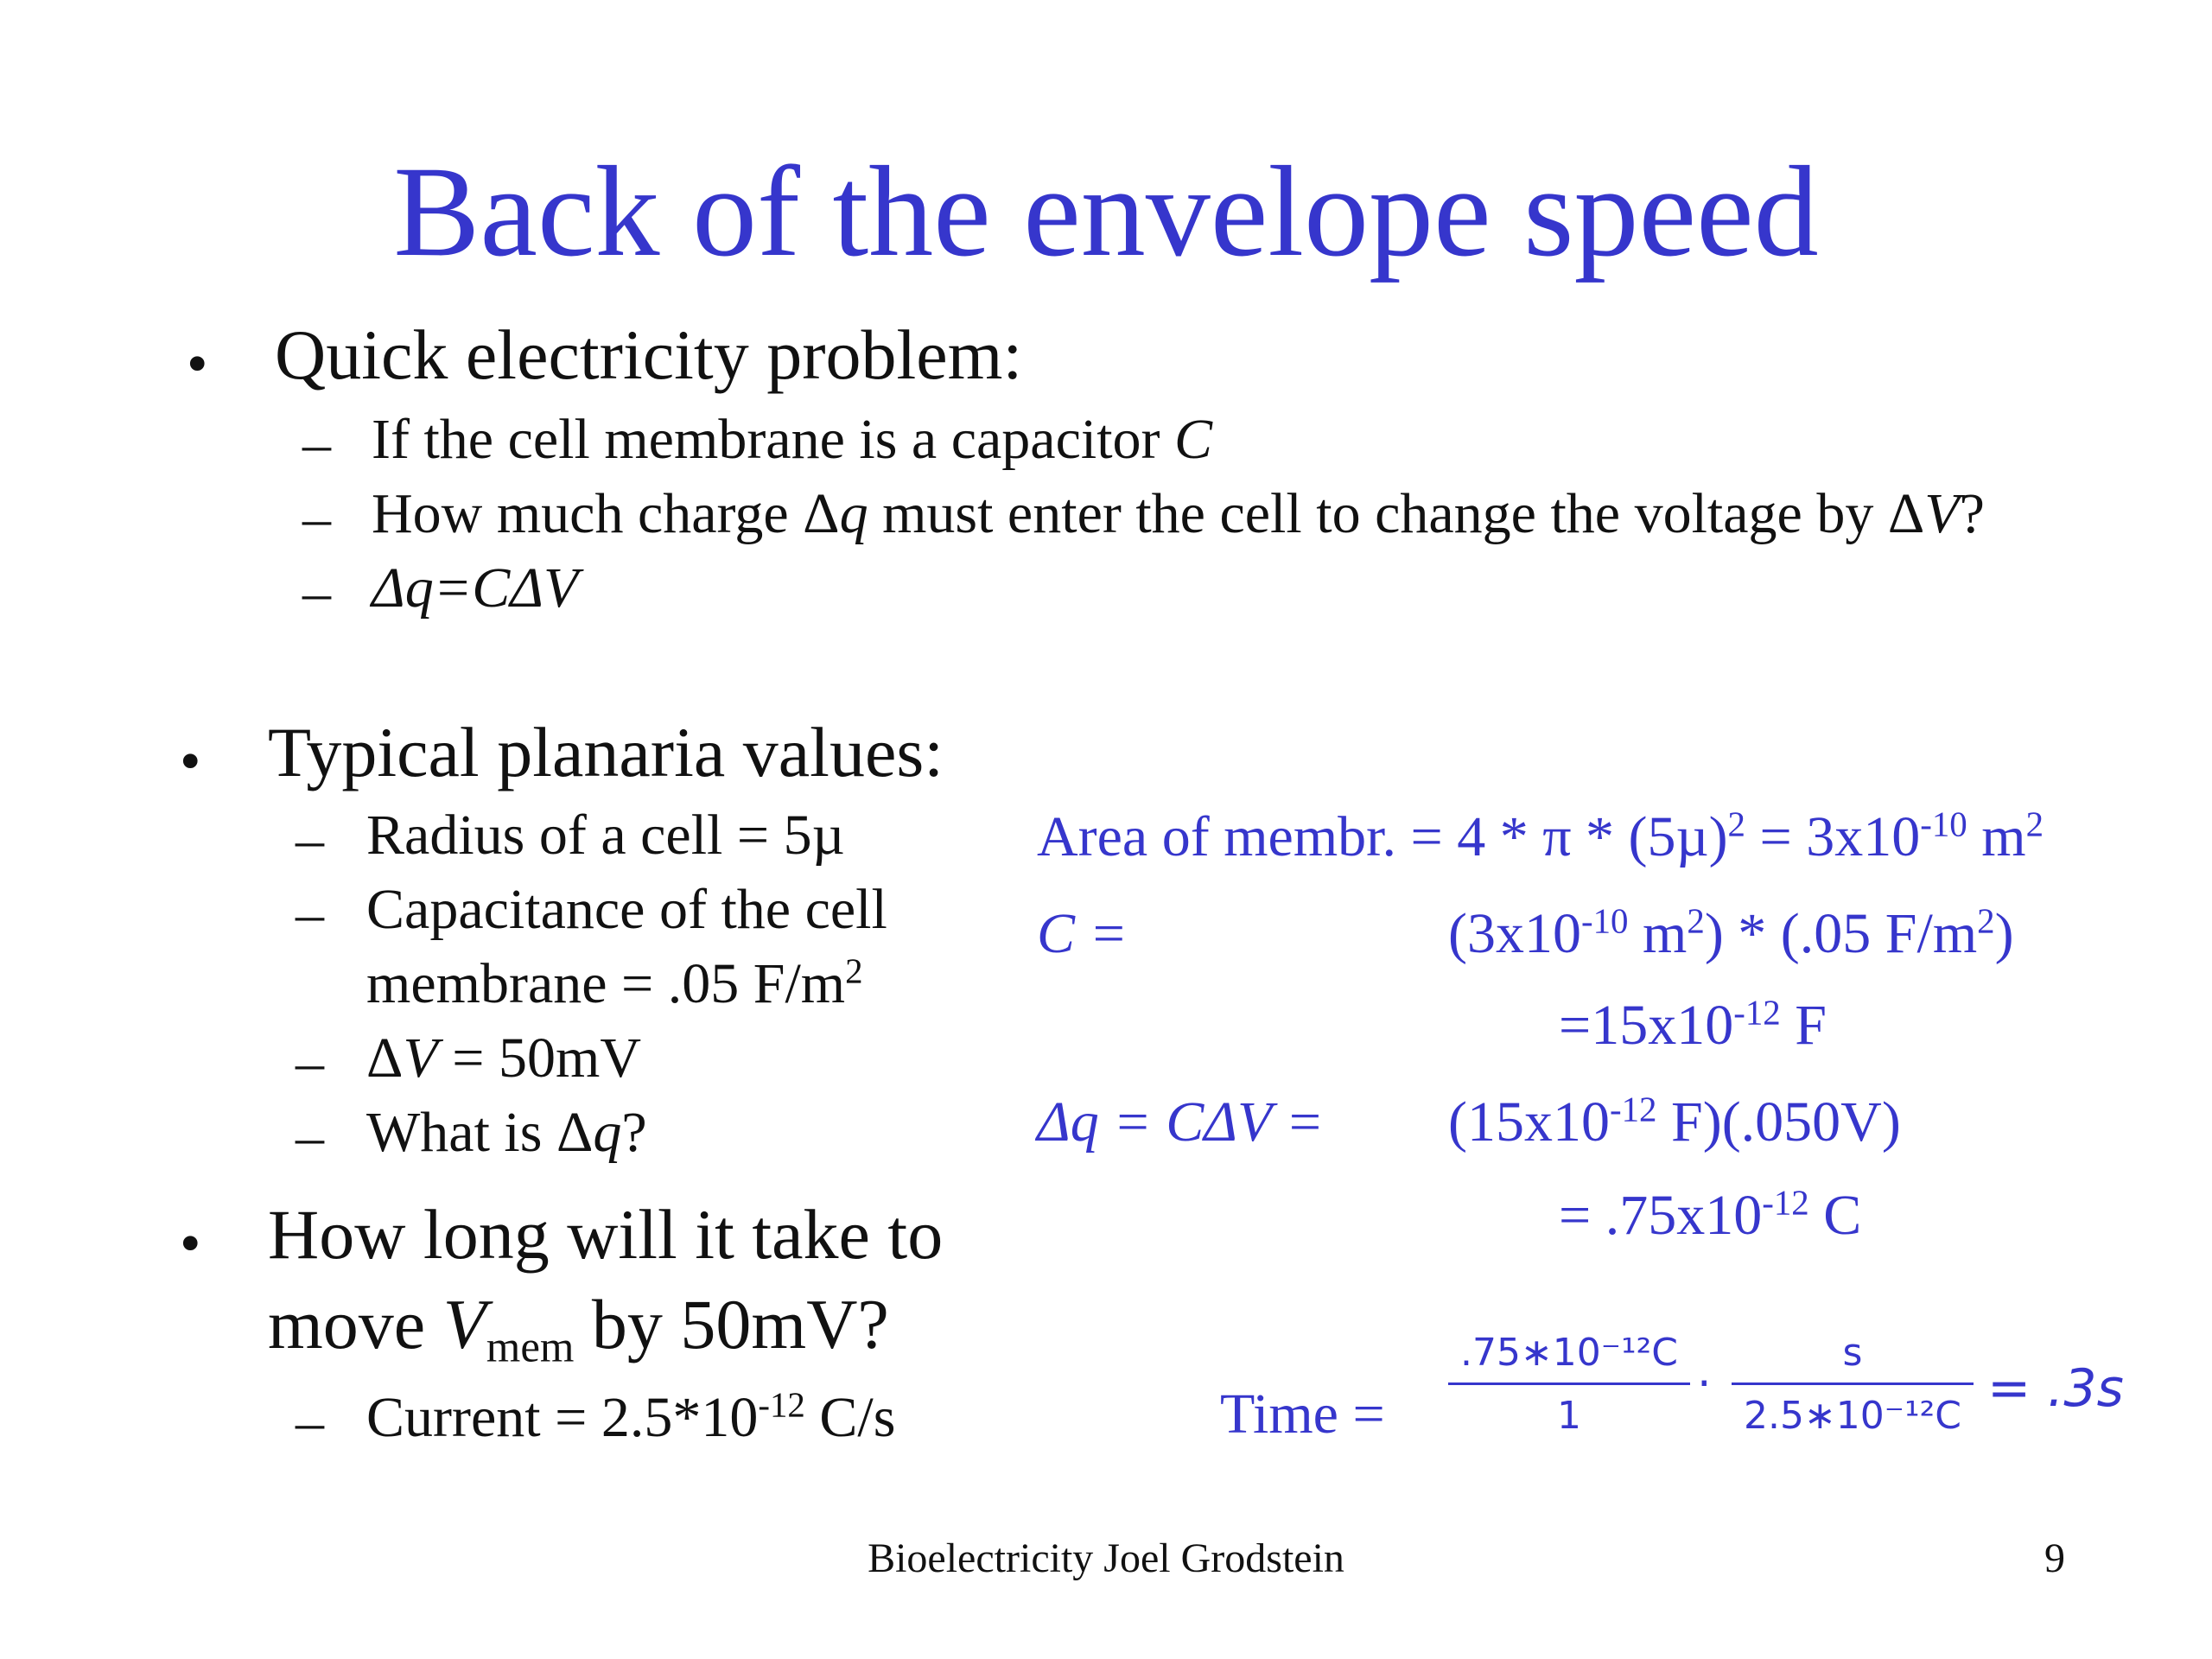  Describe the element at coordinates (606, 752) in the screenshot. I see `bullet-planaria-values: Typical planaria values:` at that location.